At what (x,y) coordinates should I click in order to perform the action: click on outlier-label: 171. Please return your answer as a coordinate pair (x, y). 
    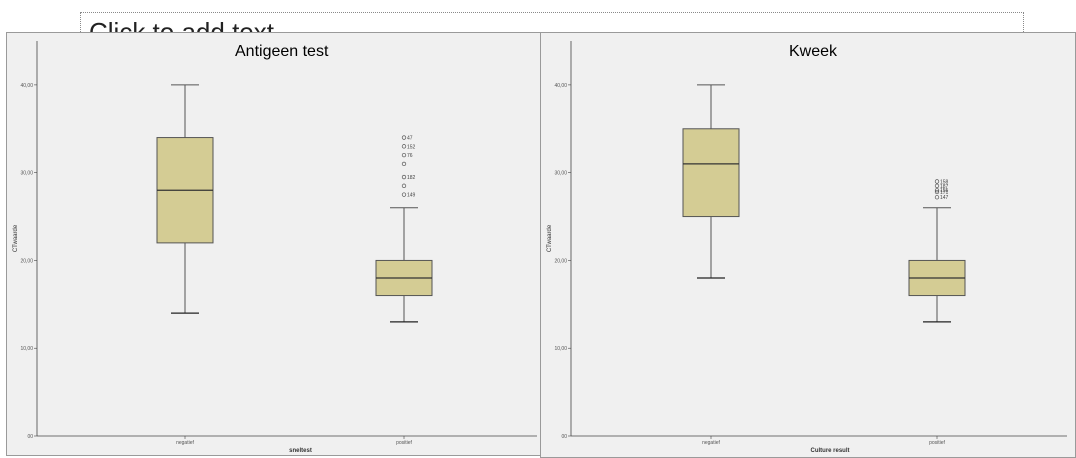
    Looking at the image, I should click on (944, 193).